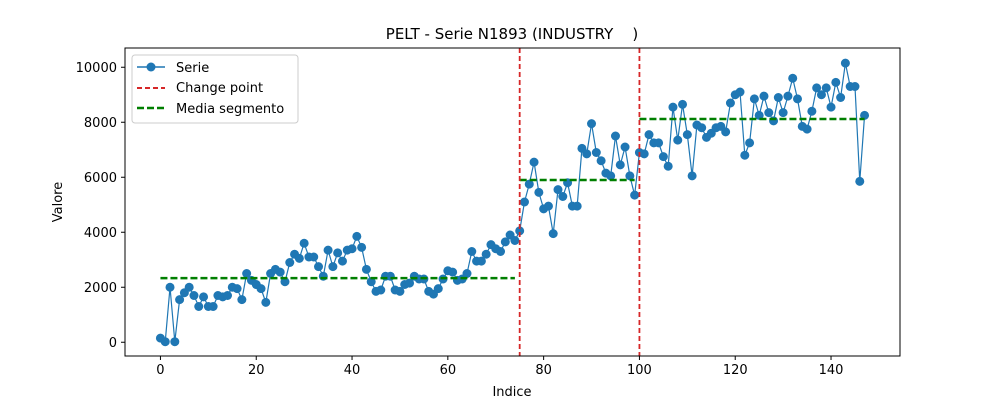 This screenshot has width=1000, height=400. I want to click on x-tick-label: 20, so click(256, 370).